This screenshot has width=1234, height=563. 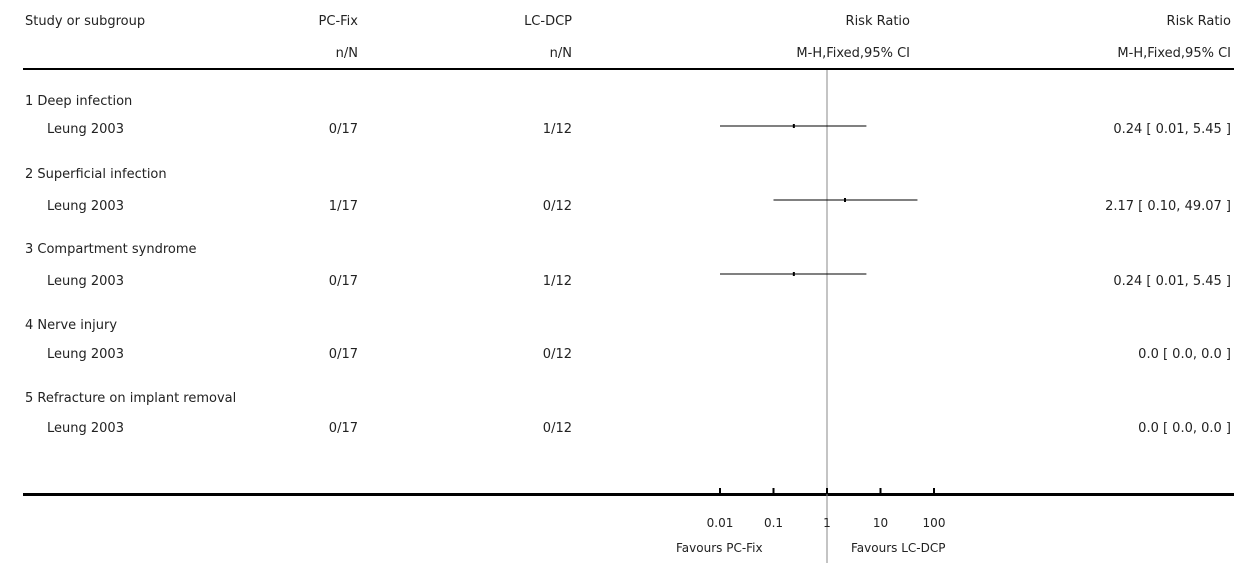 I want to click on subgroup-label: 4 Nerve injury, so click(x=71, y=325).